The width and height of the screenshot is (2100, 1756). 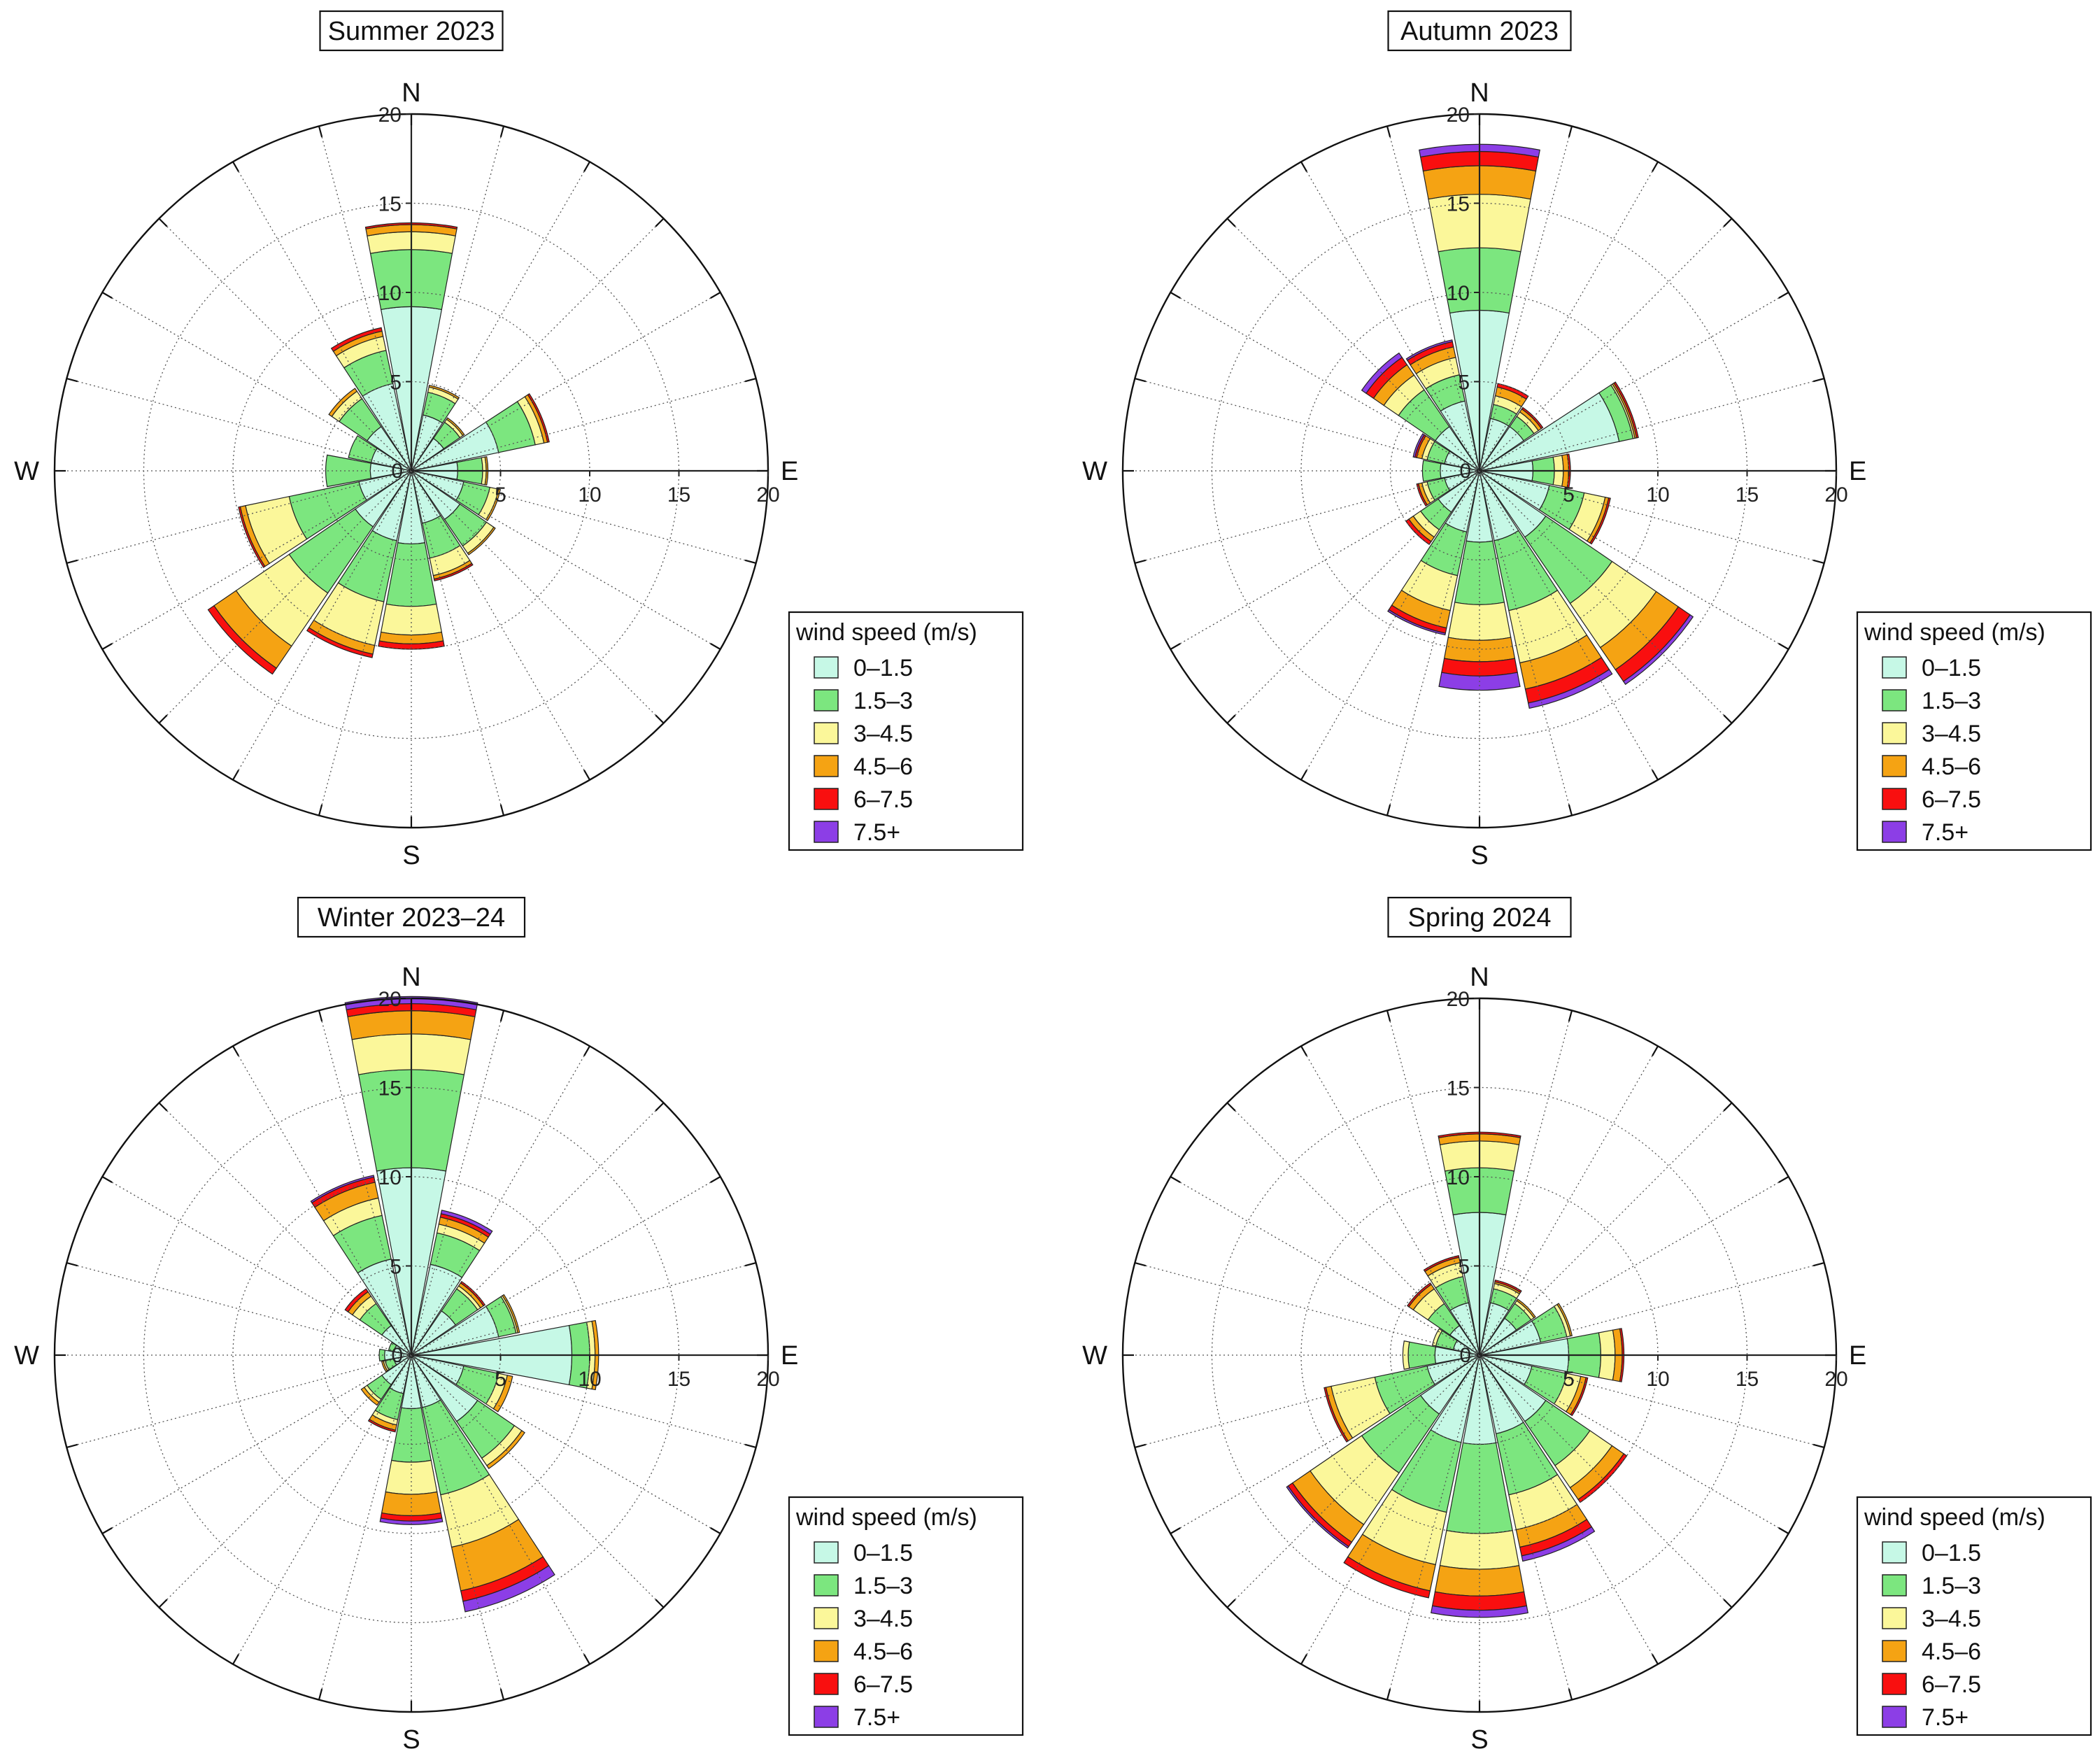 What do you see at coordinates (1835, 1379) in the screenshot?
I see `tick-label-e: 20` at bounding box center [1835, 1379].